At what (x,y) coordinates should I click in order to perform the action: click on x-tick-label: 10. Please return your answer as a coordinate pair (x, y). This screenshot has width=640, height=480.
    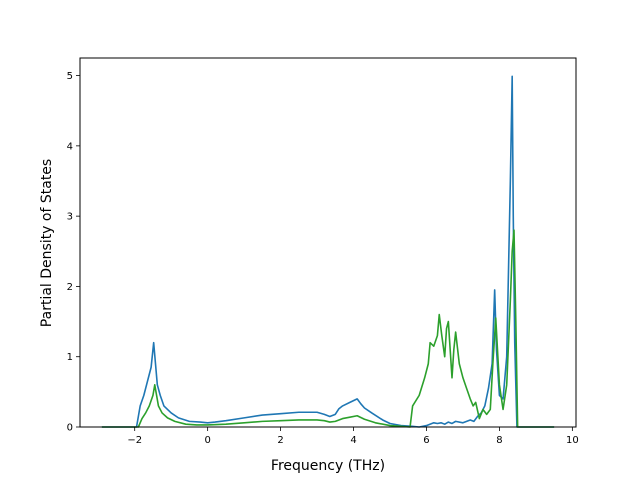
    Looking at the image, I should click on (572, 440).